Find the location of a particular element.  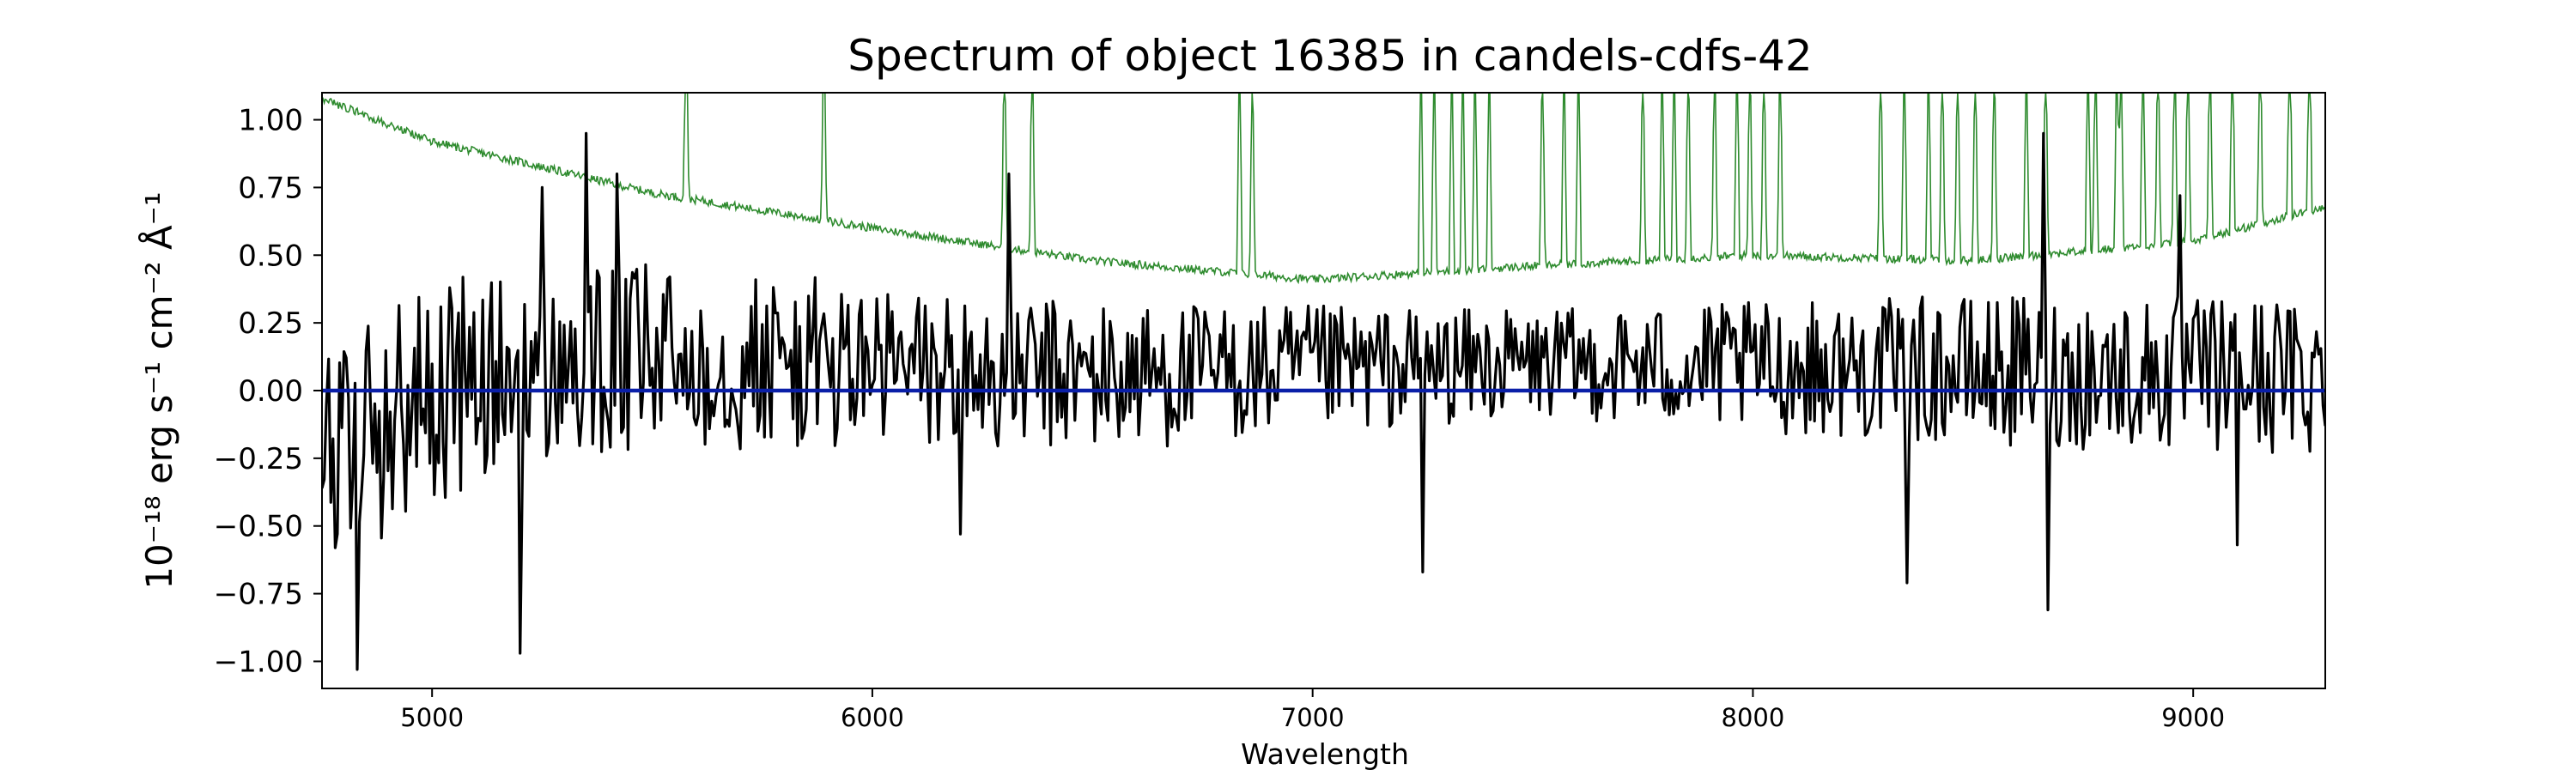

y-axis: 1.00 0.75 0.50 0.25 0.00 −0.25 −0.50 −0.75 −1.00 is located at coordinates (268, 391).